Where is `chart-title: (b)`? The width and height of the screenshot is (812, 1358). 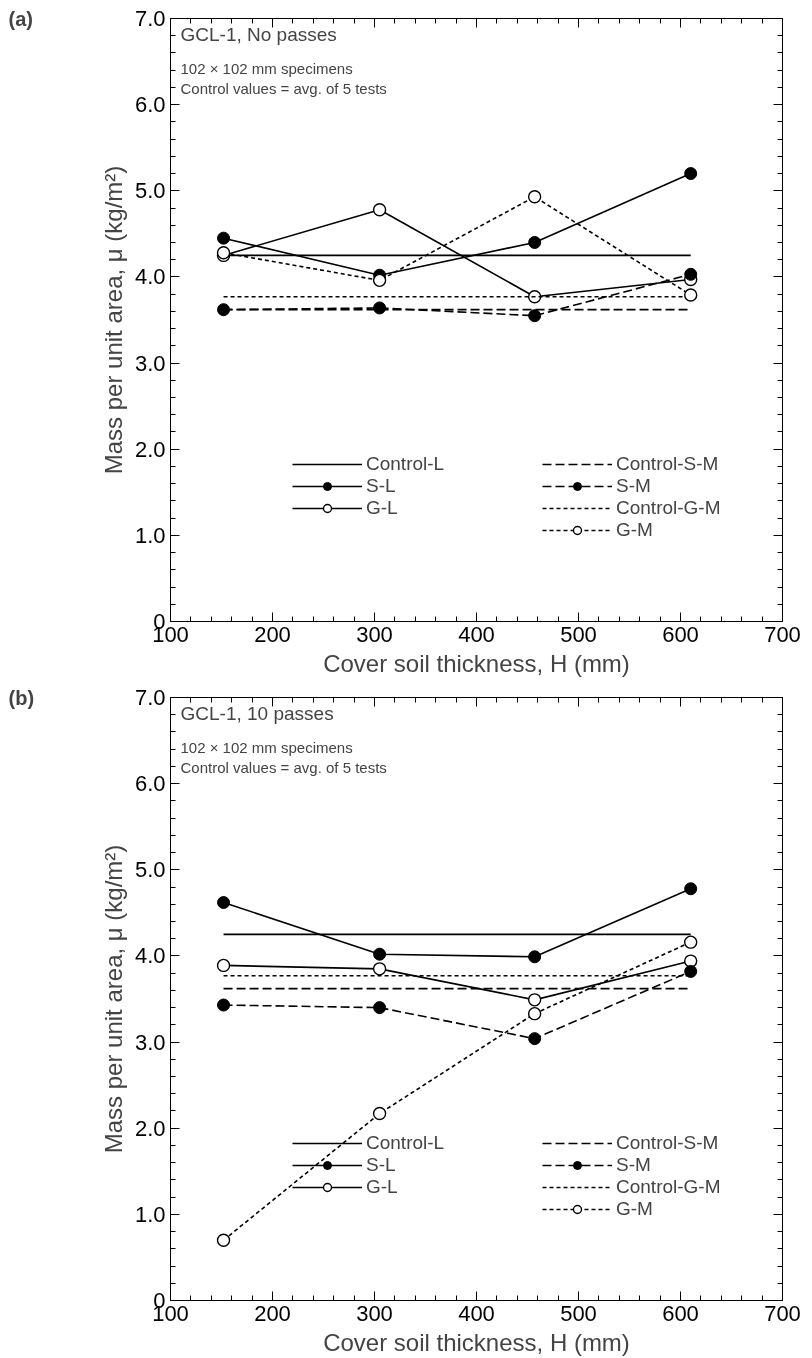 chart-title: (b) is located at coordinates (21, 697).